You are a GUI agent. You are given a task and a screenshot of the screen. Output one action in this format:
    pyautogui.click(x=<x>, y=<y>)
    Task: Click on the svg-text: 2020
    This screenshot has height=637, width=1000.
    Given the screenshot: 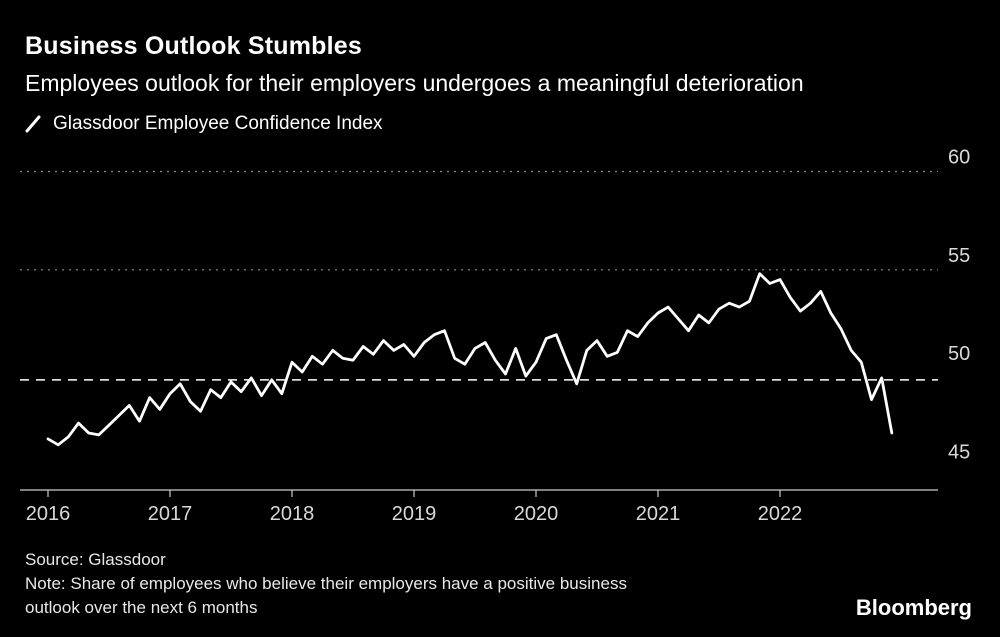 What is the action you would take?
    pyautogui.click(x=536, y=514)
    